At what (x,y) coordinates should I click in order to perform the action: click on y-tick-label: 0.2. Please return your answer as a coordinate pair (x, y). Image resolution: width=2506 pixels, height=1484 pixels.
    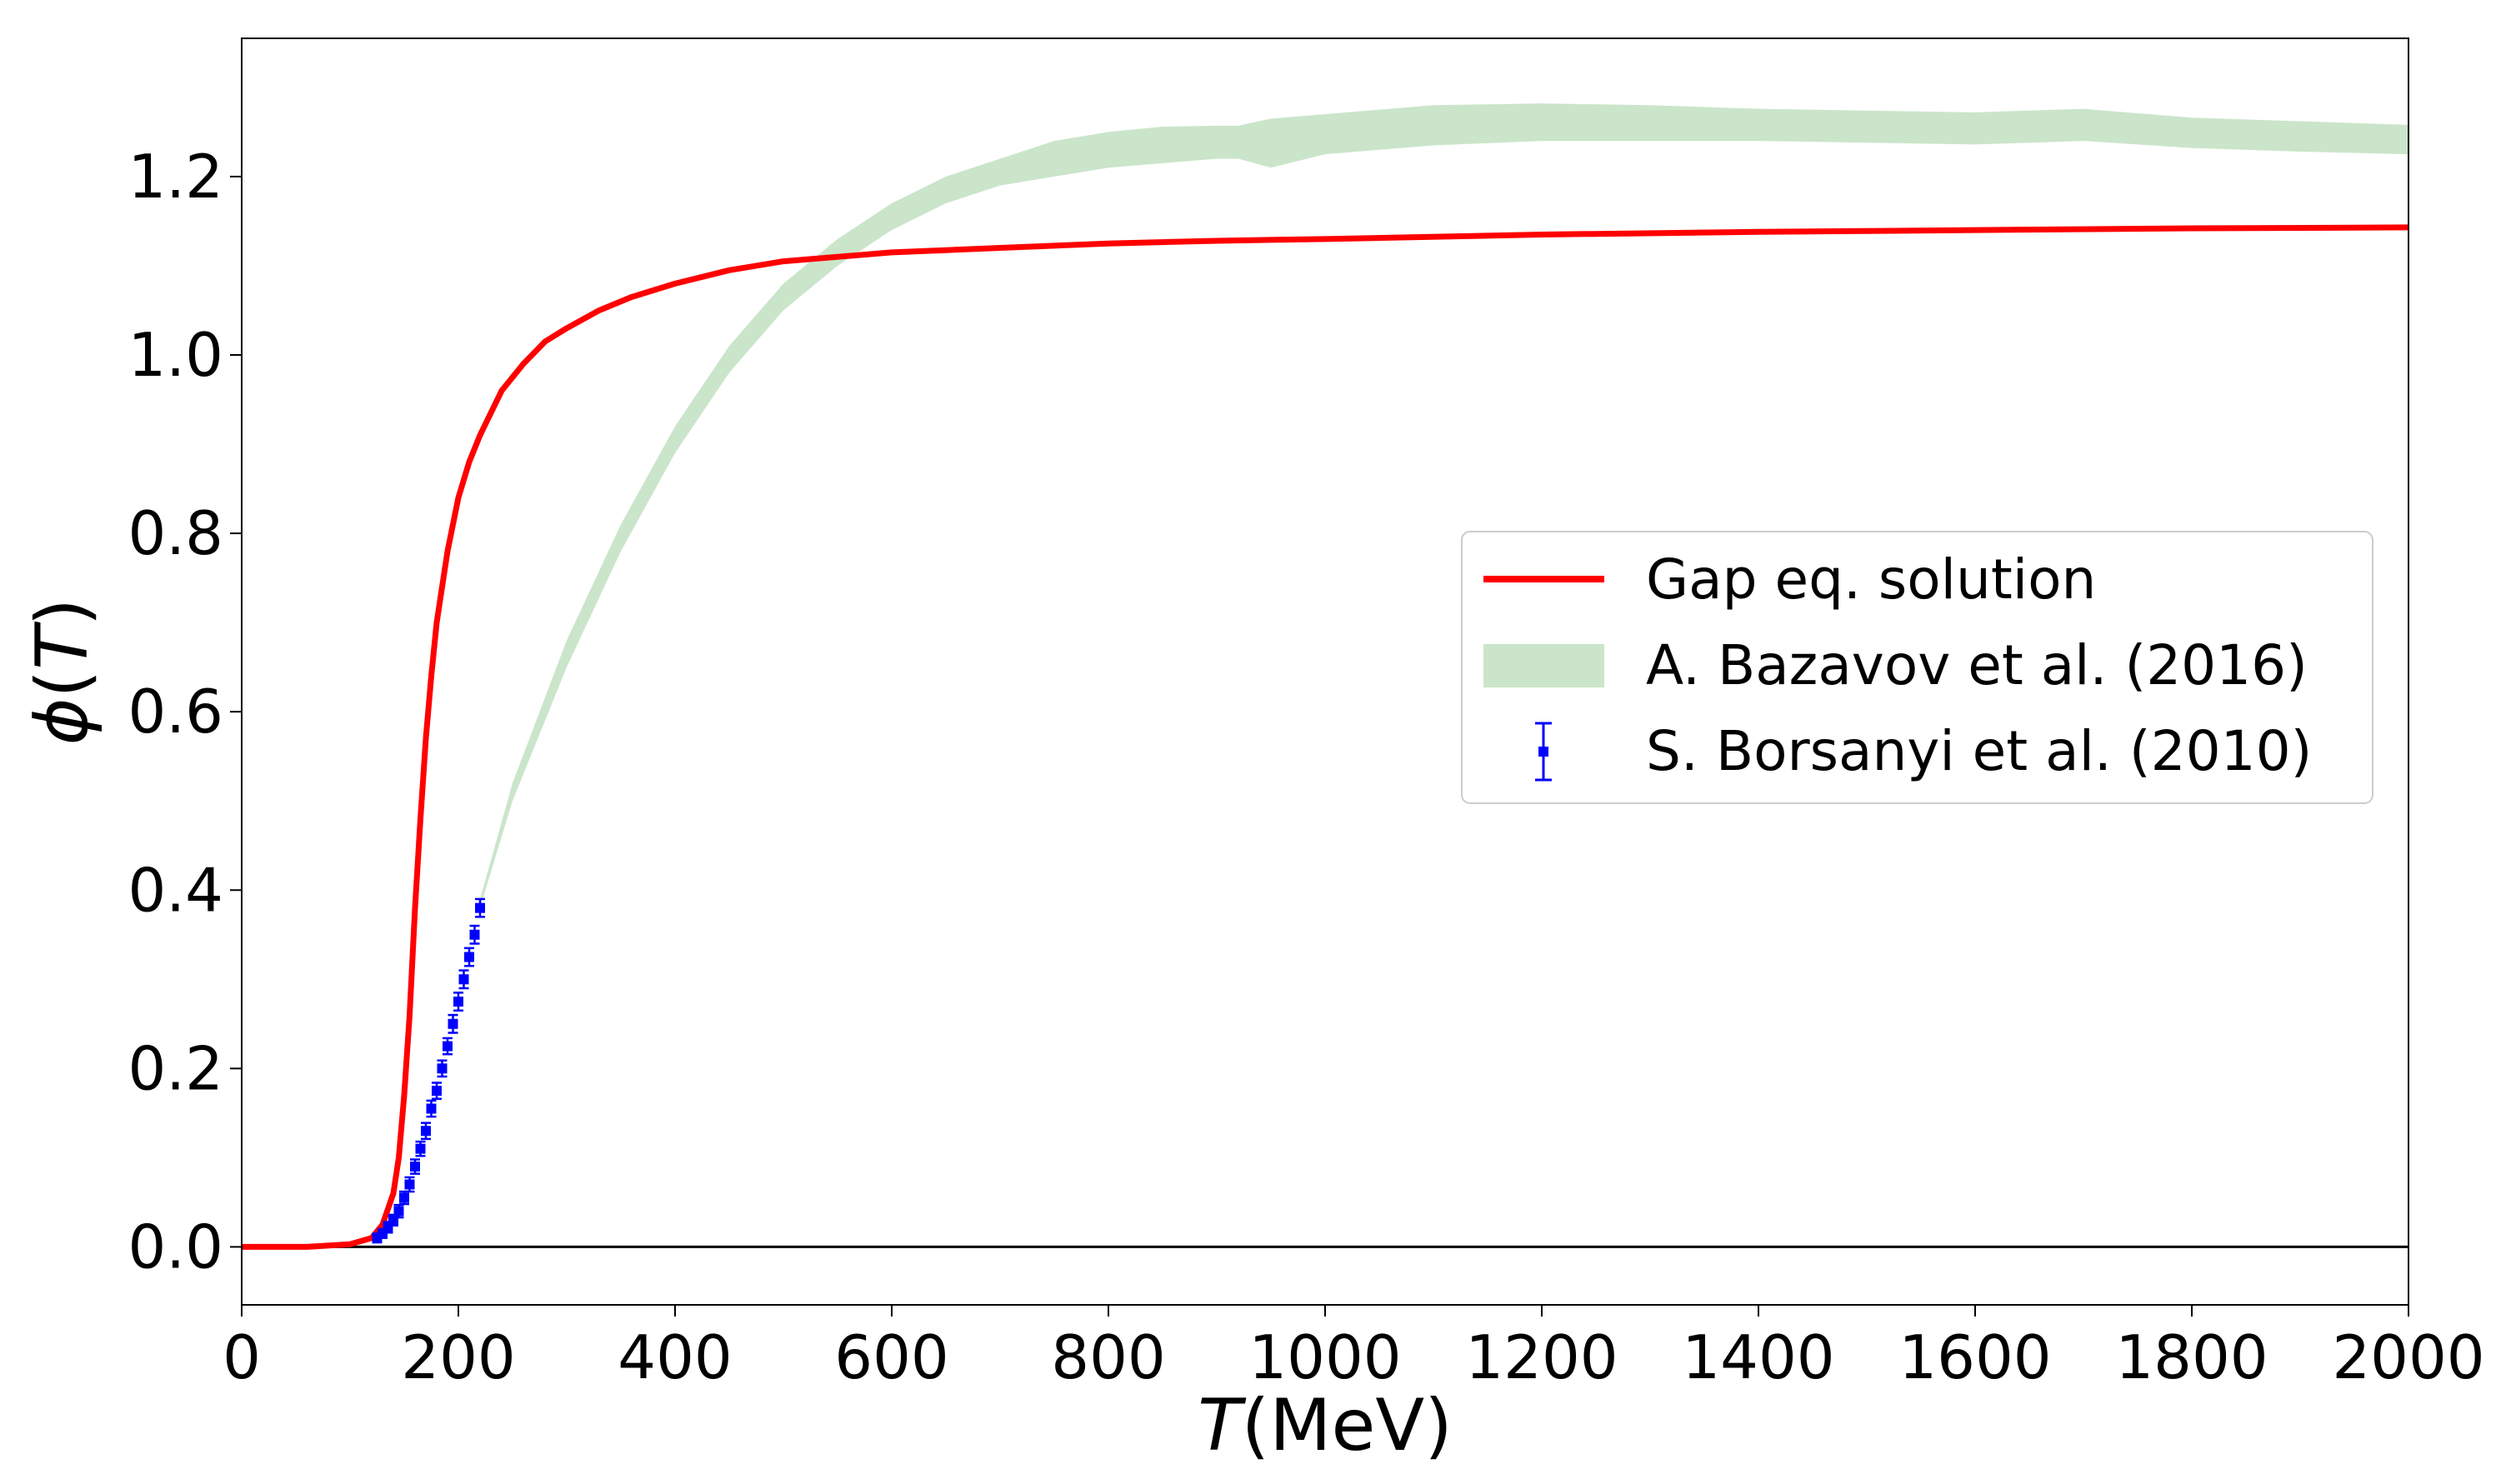
    Looking at the image, I should click on (175, 1068).